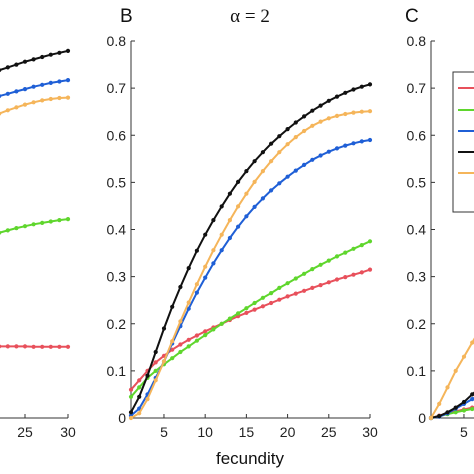  What do you see at coordinates (417, 324) in the screenshot?
I see `y-tick-label: 0.2` at bounding box center [417, 324].